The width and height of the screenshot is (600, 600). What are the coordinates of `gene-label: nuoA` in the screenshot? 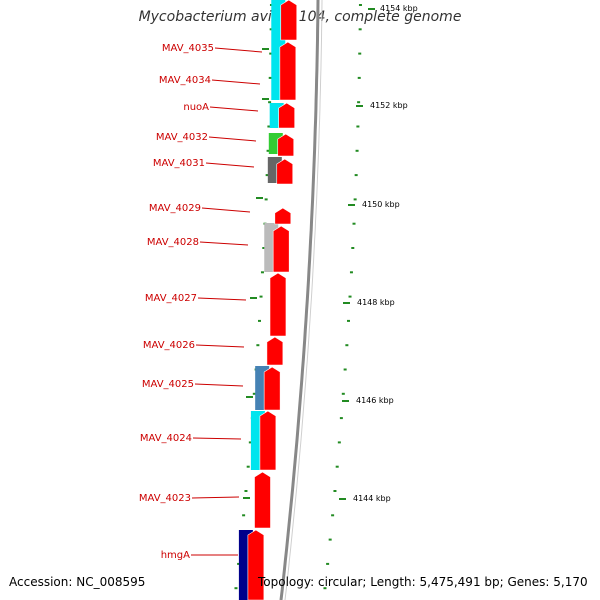 It's located at (196, 107).